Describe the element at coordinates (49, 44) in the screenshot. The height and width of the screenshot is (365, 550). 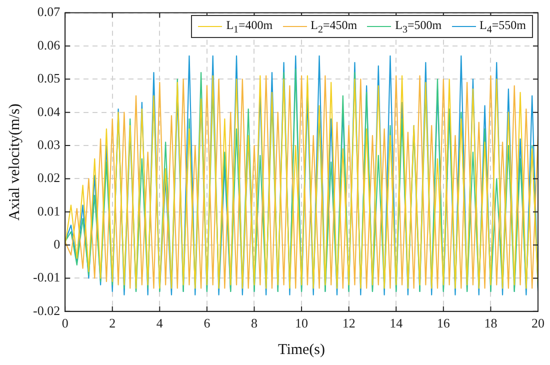
I see `y-tick-label: 0.06` at that location.